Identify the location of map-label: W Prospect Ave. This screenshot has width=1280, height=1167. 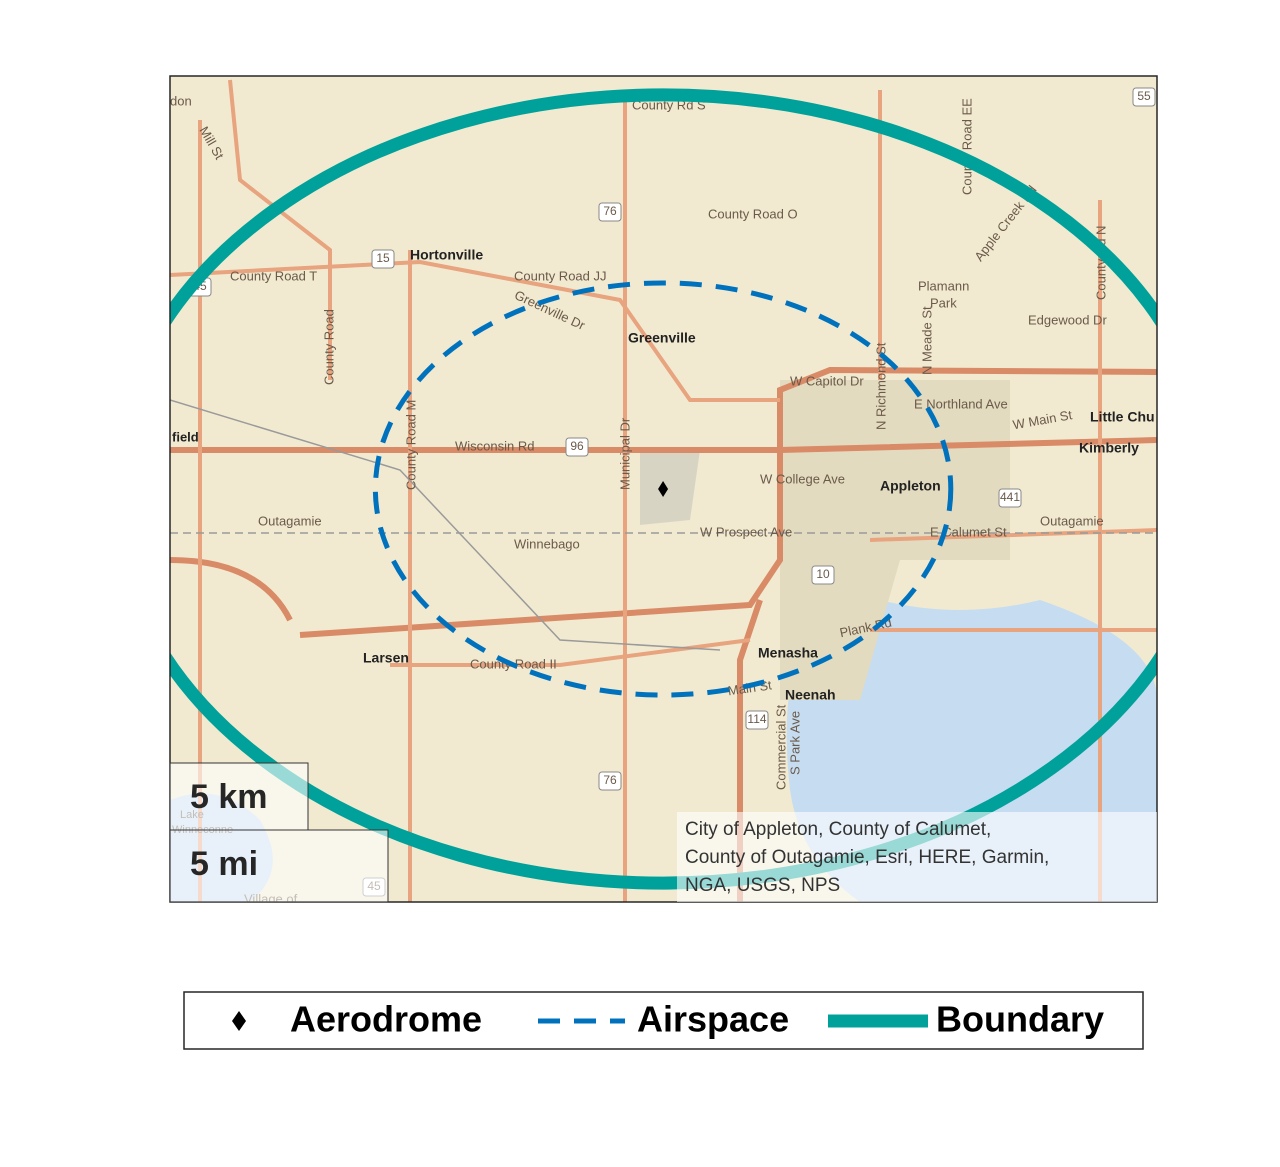
(746, 531).